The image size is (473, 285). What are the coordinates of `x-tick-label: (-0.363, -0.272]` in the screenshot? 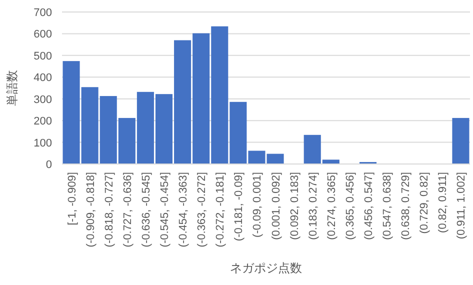 It's located at (202, 210).